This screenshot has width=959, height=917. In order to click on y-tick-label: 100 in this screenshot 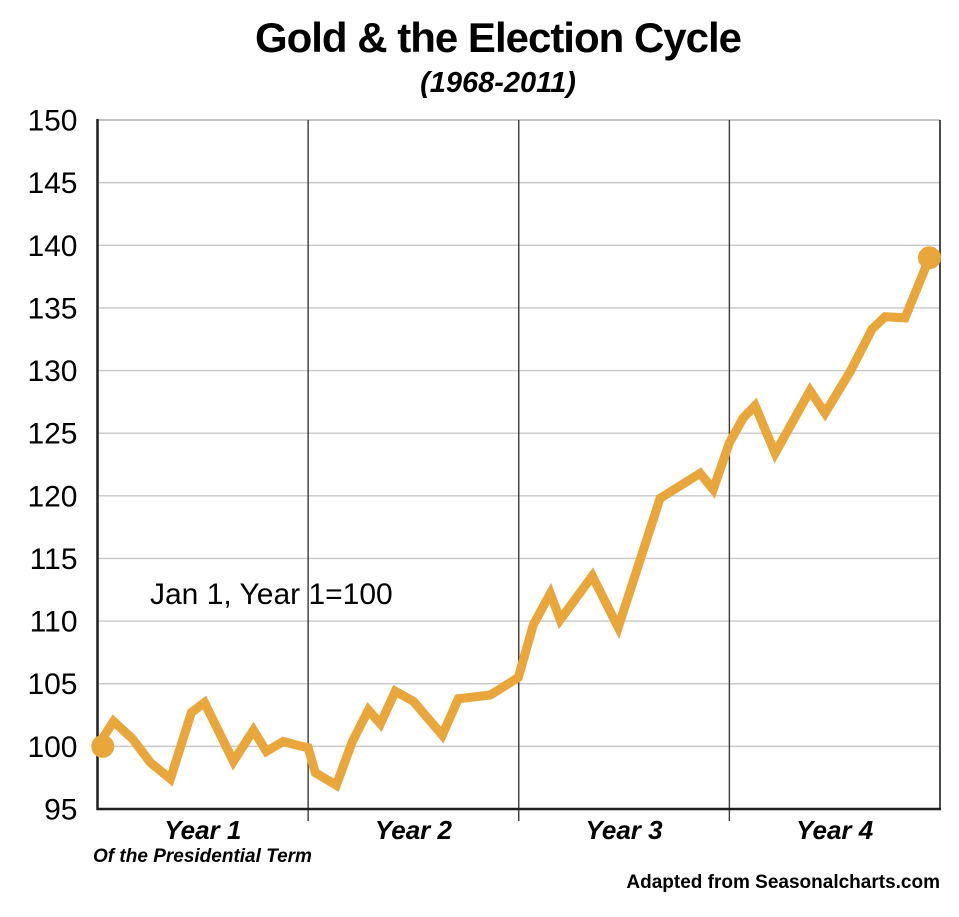, I will do `click(52, 747)`.